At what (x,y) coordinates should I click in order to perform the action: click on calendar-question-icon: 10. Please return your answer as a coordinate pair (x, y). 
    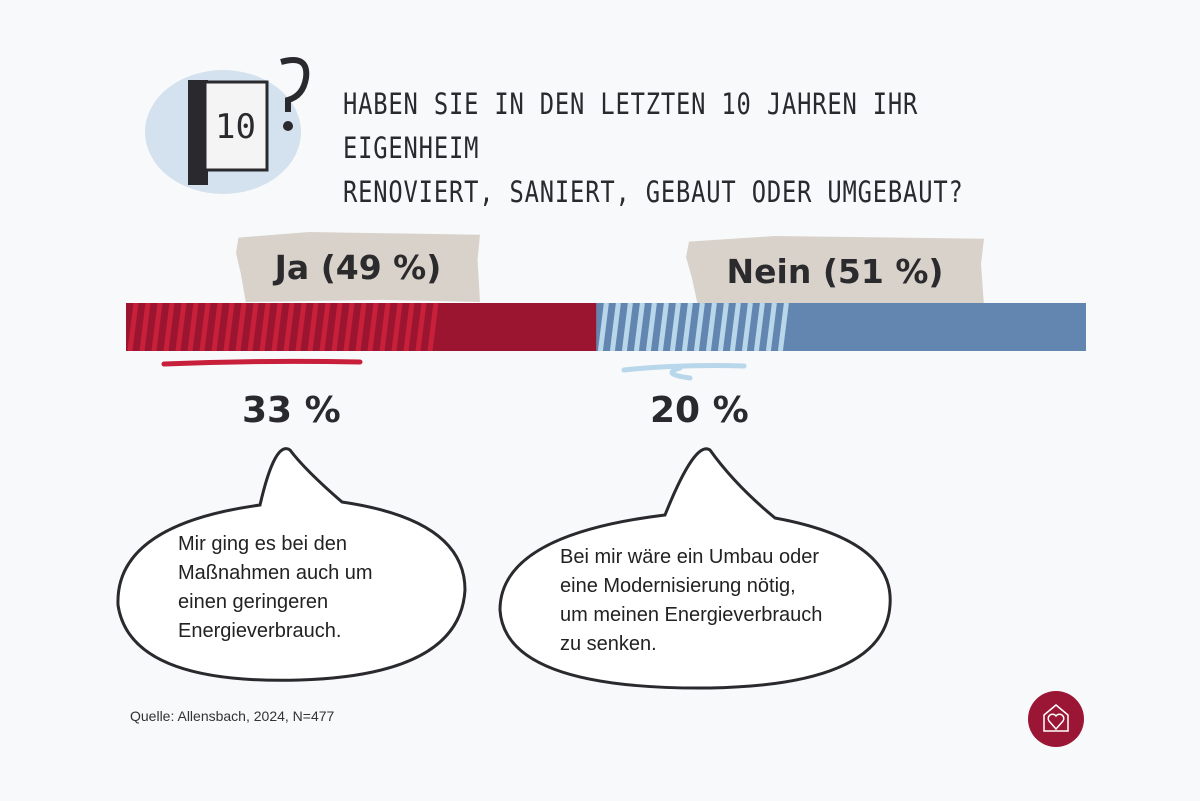
    Looking at the image, I should click on (227, 125).